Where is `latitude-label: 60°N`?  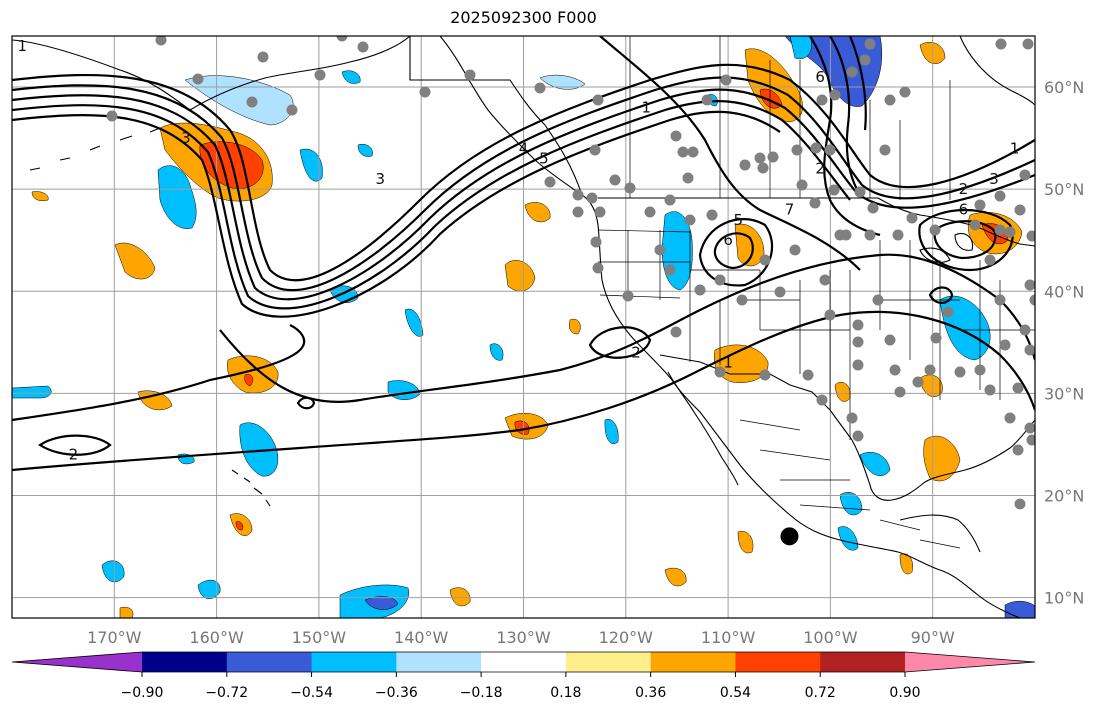
latitude-label: 60°N is located at coordinates (1064, 87).